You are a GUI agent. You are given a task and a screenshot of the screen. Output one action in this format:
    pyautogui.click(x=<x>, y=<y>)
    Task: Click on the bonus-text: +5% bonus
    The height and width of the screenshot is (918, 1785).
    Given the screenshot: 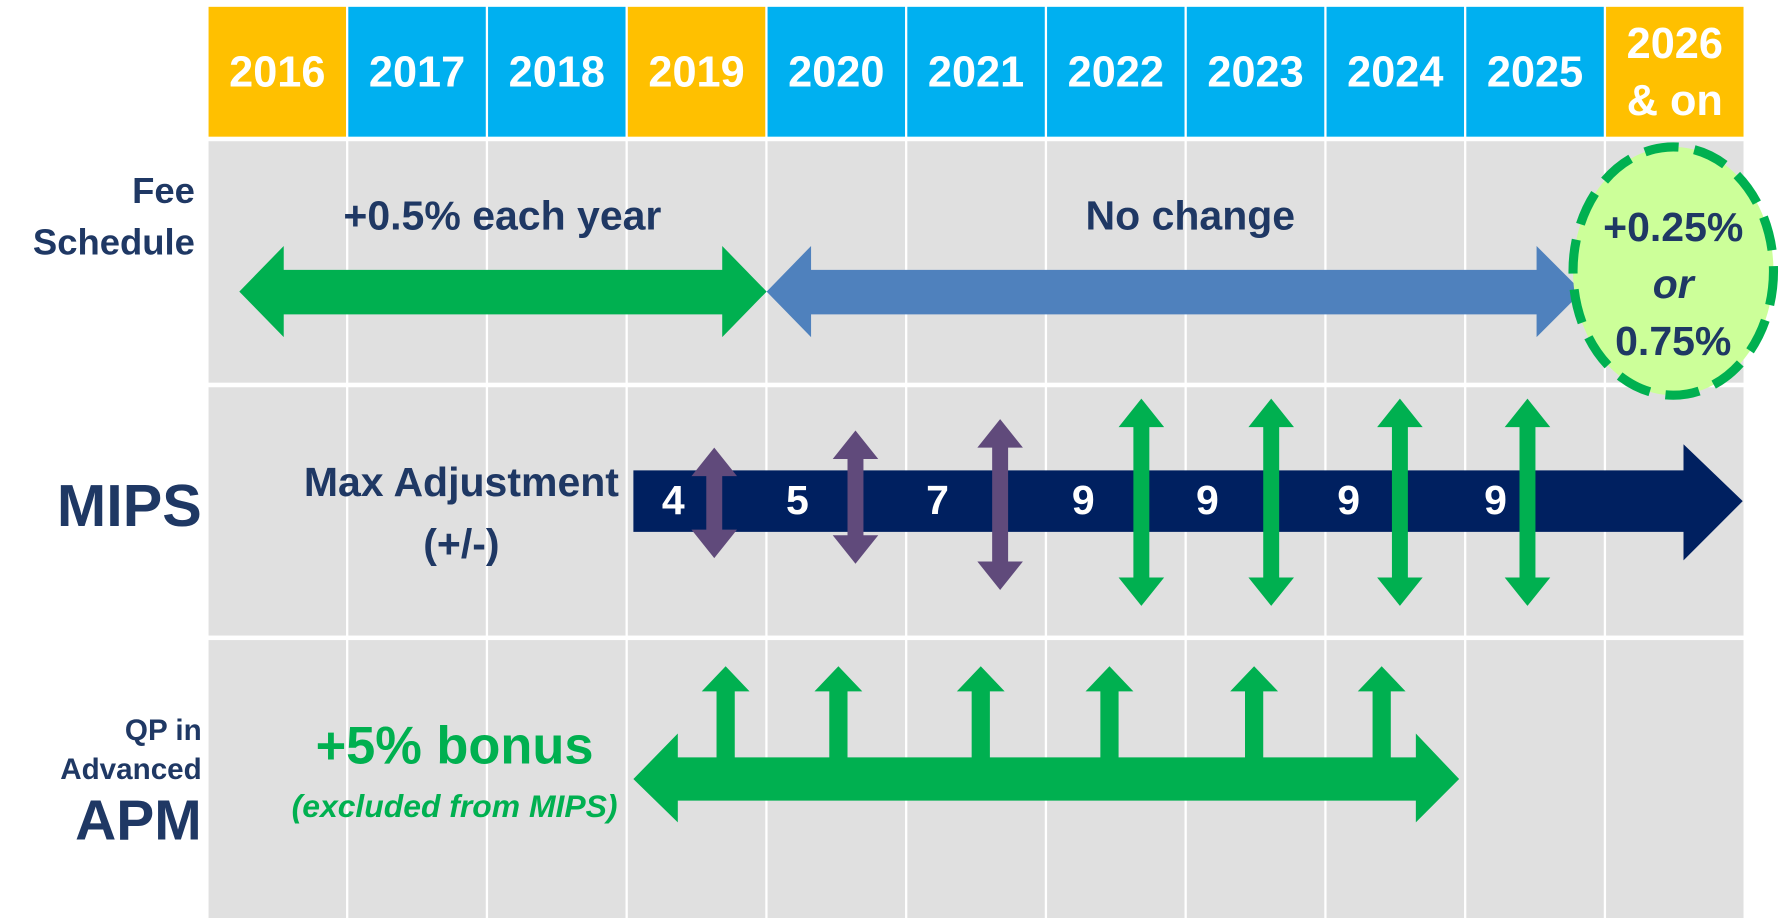 What is the action you would take?
    pyautogui.click(x=455, y=746)
    